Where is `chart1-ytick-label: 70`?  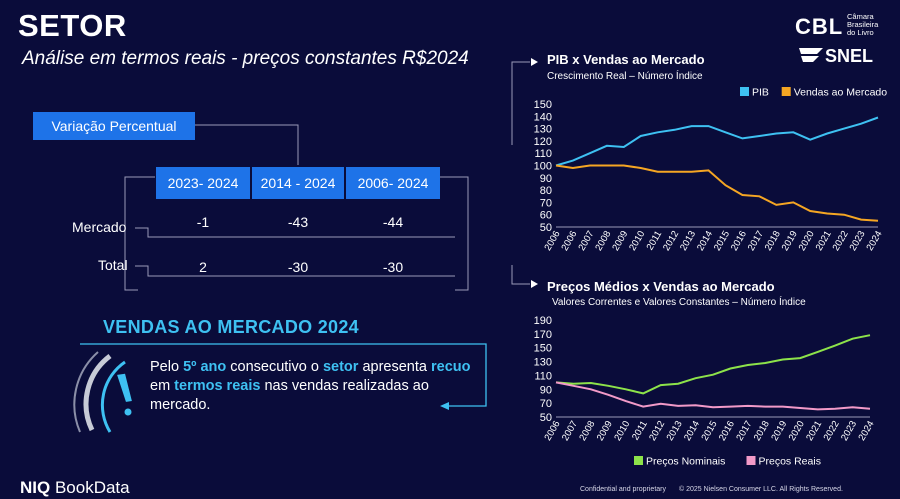 chart1-ytick-label: 70 is located at coordinates (546, 203).